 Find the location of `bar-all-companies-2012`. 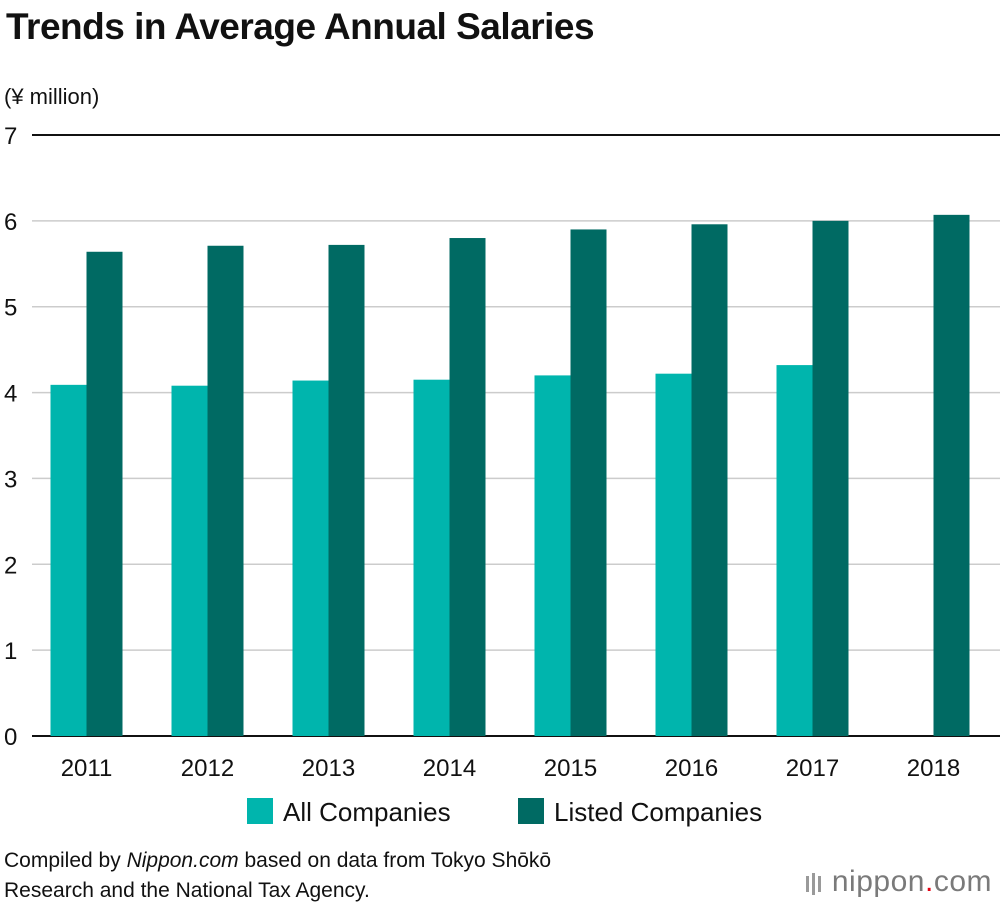

bar-all-companies-2012 is located at coordinates (189, 560).